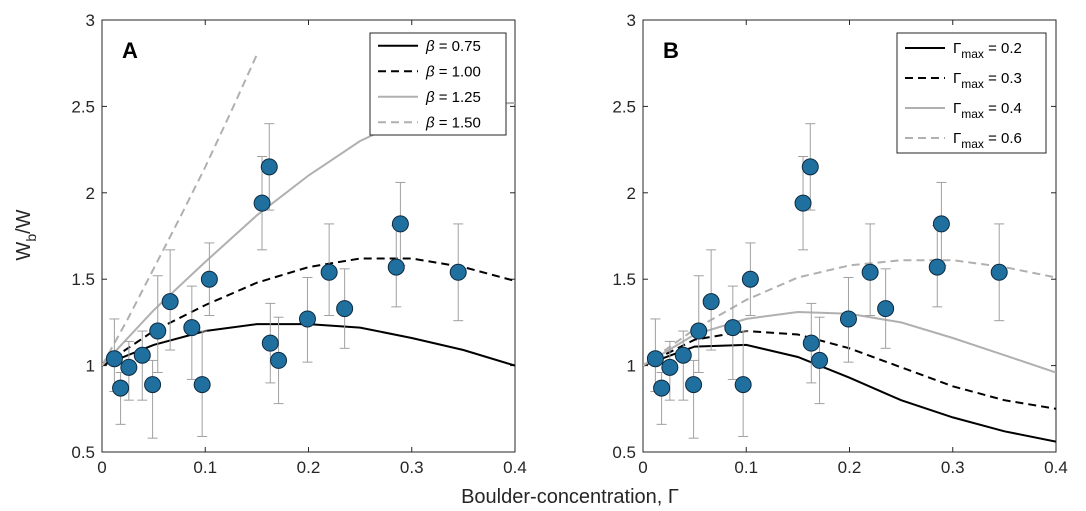 This screenshot has width=1086, height=511. What do you see at coordinates (1003, 48) in the screenshot?
I see `legend-value: = 0.2` at bounding box center [1003, 48].